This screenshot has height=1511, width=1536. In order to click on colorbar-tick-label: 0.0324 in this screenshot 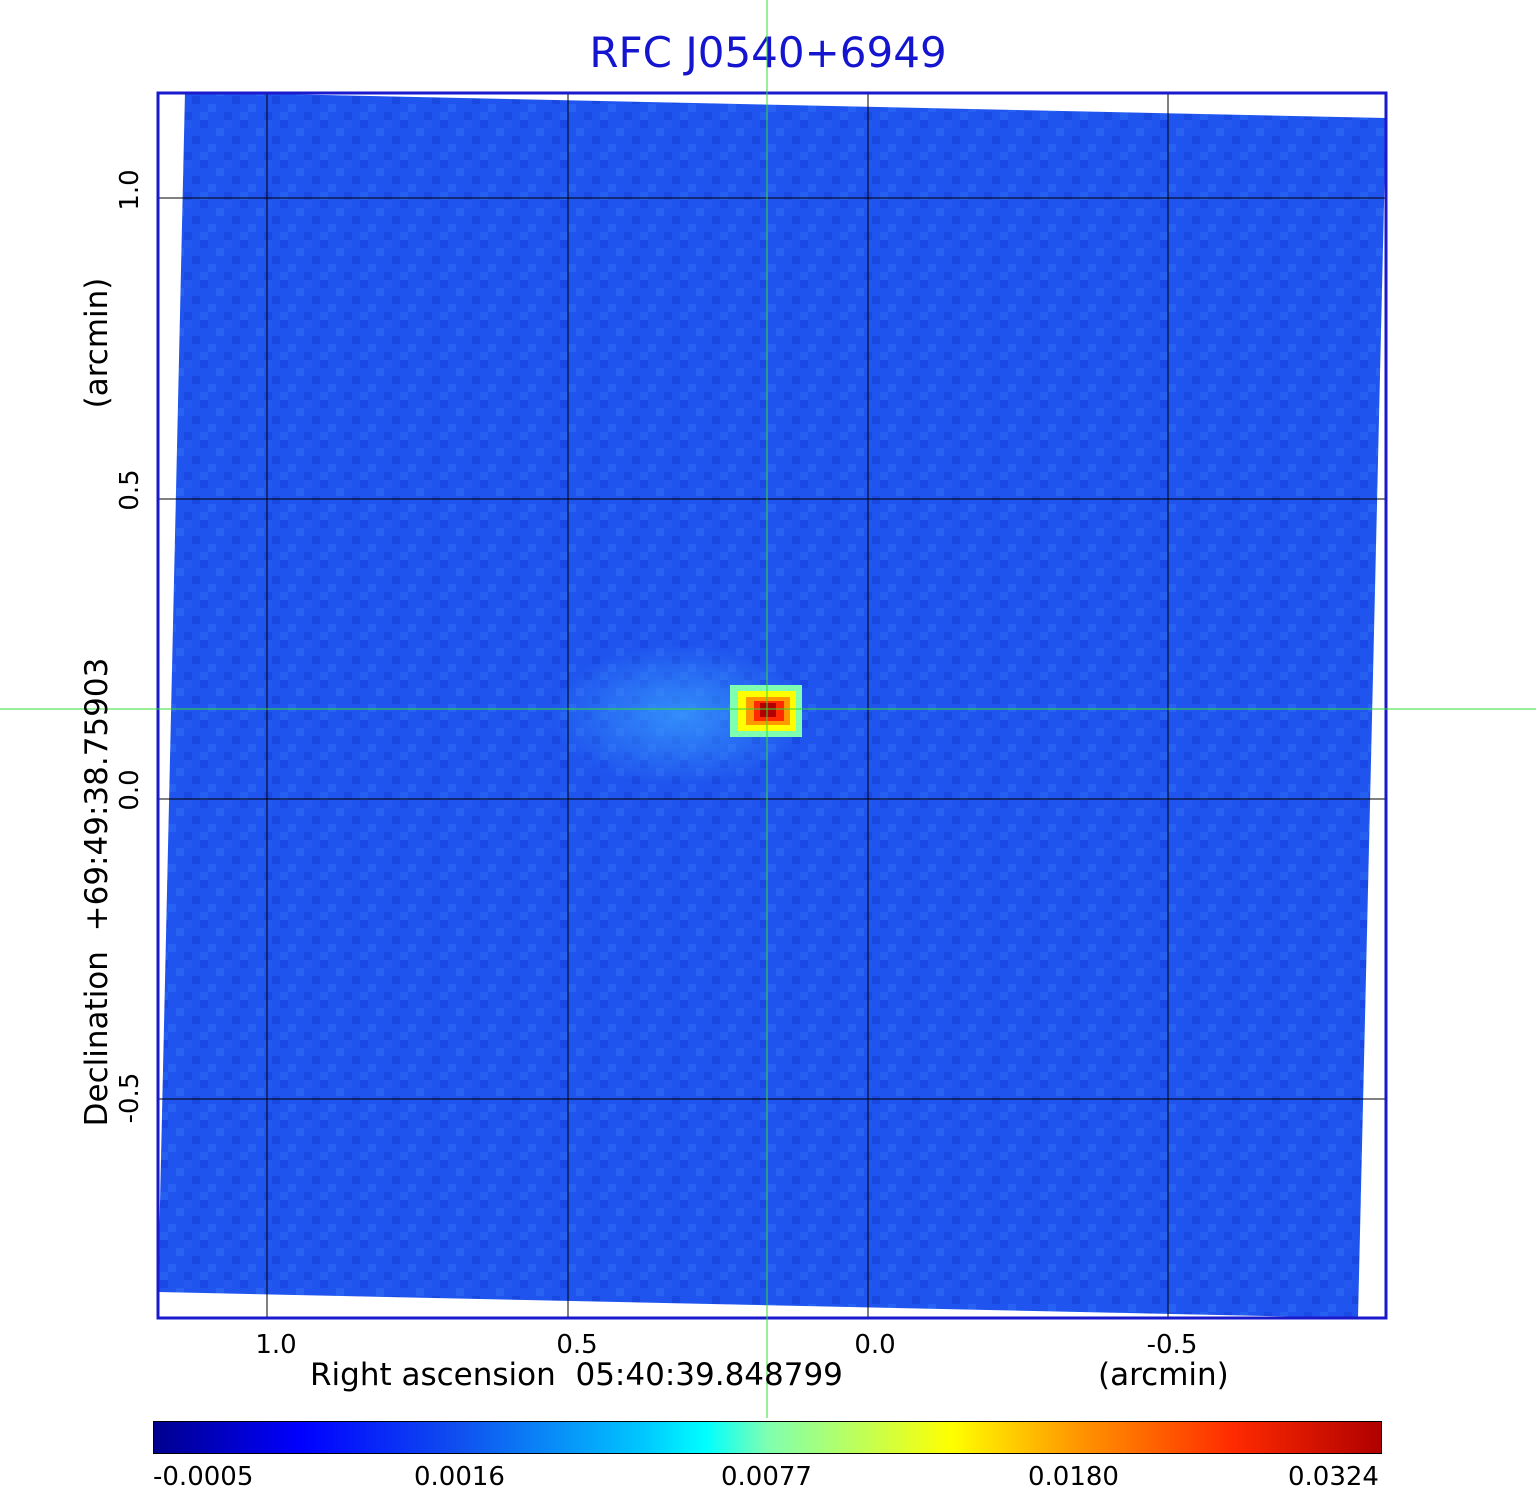, I will do `click(1333, 1477)`.